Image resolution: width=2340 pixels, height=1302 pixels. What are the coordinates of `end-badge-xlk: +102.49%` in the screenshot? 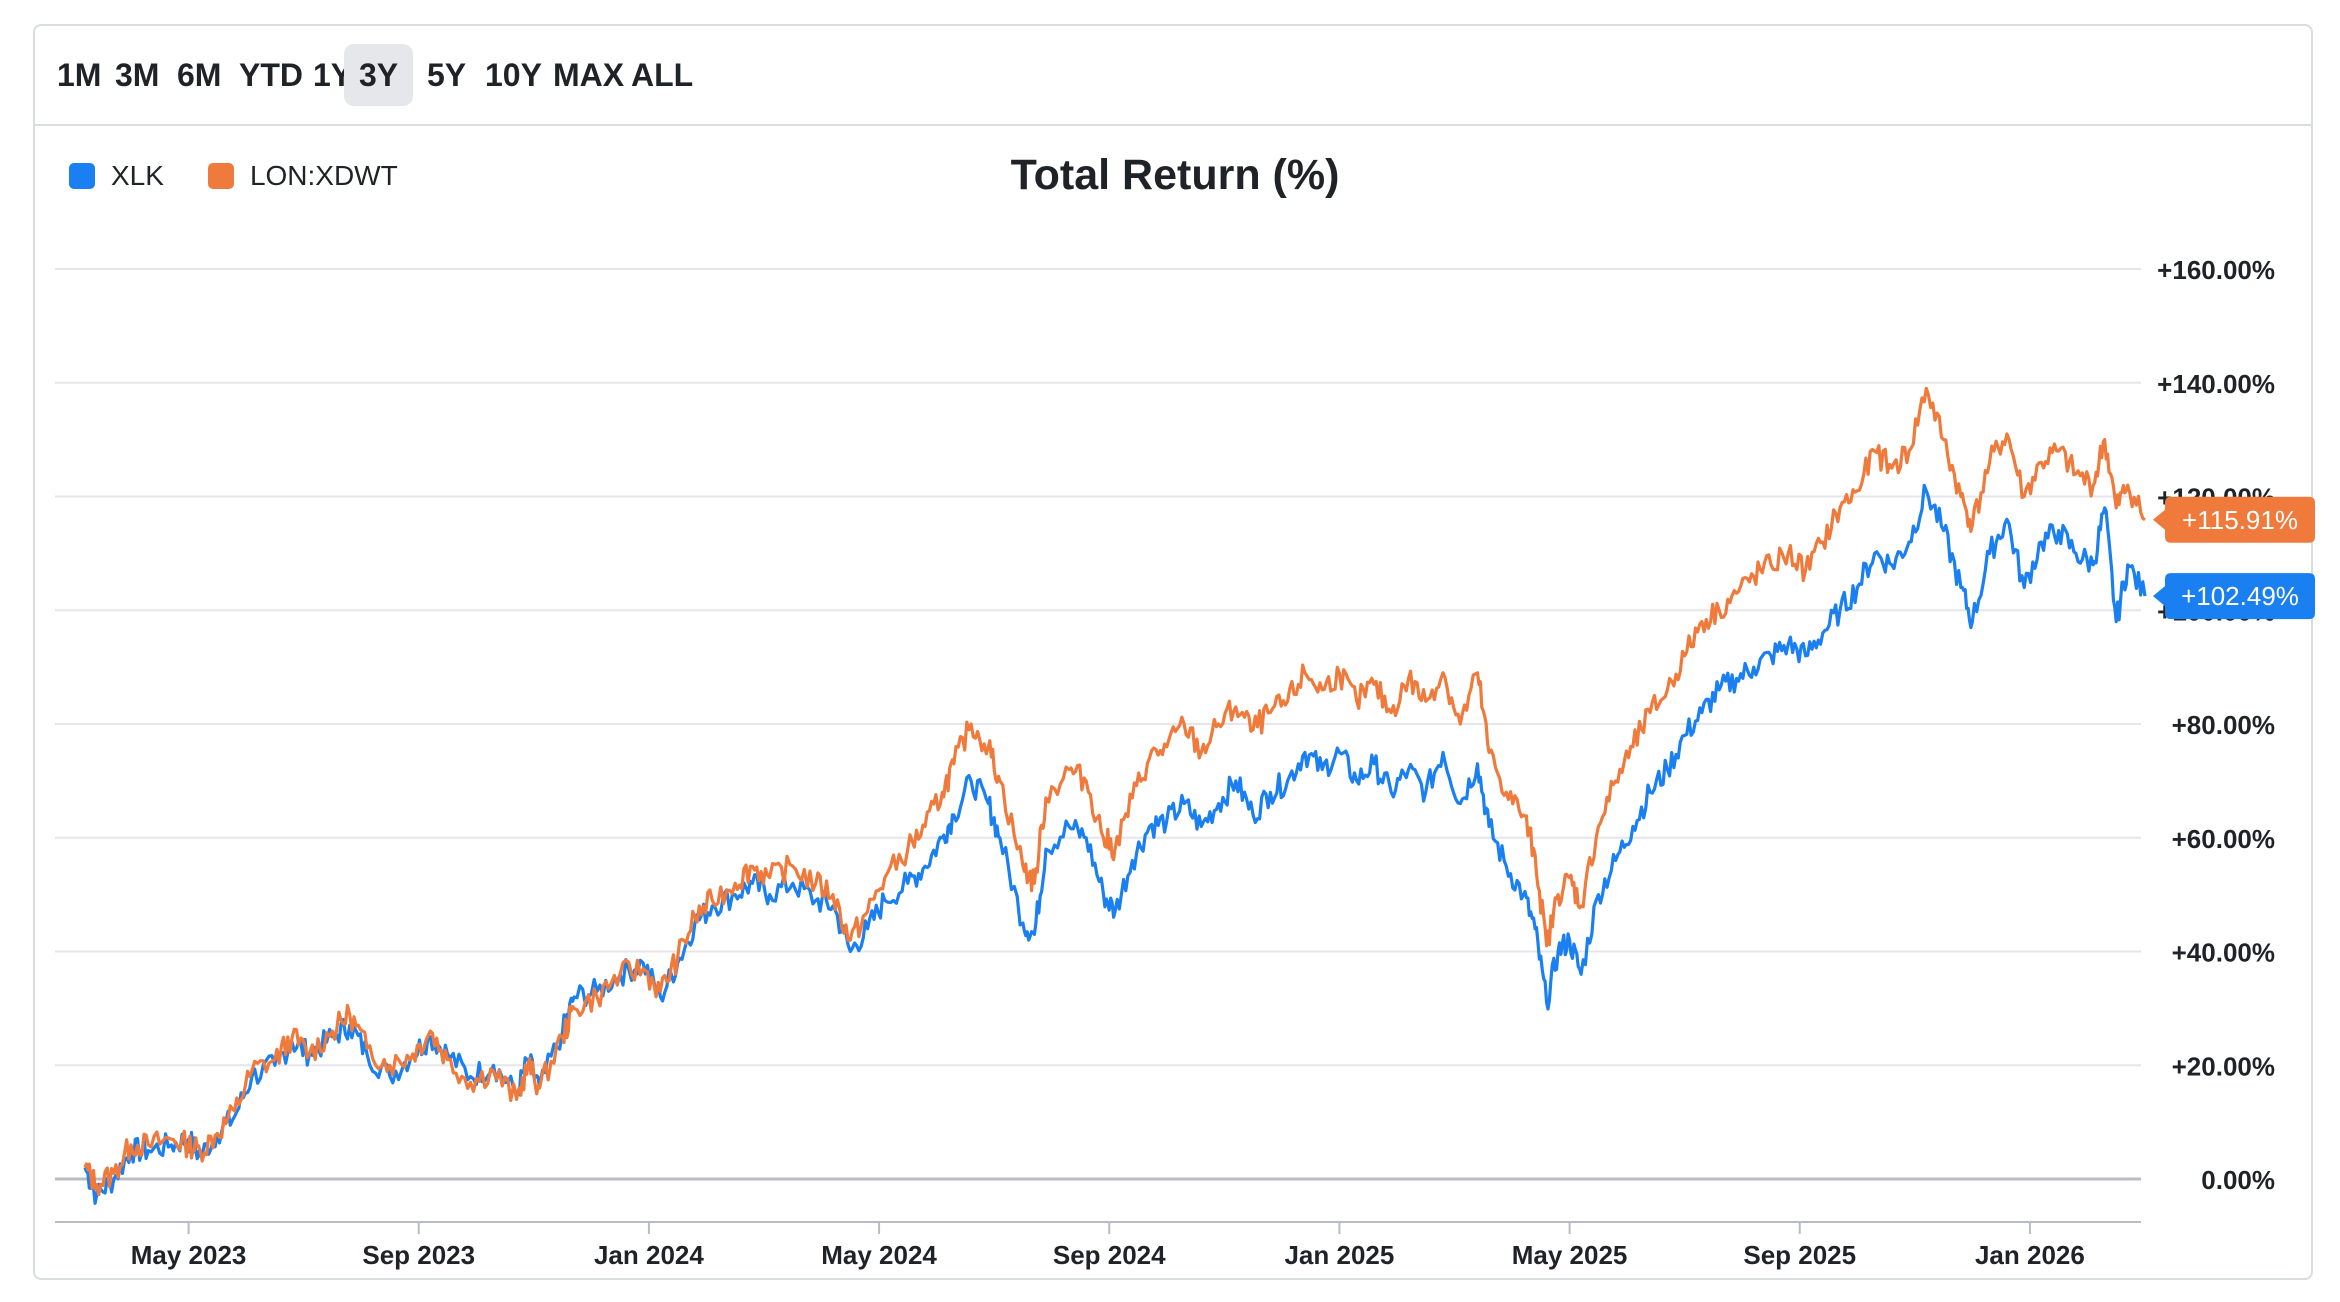 It's located at (2234, 596).